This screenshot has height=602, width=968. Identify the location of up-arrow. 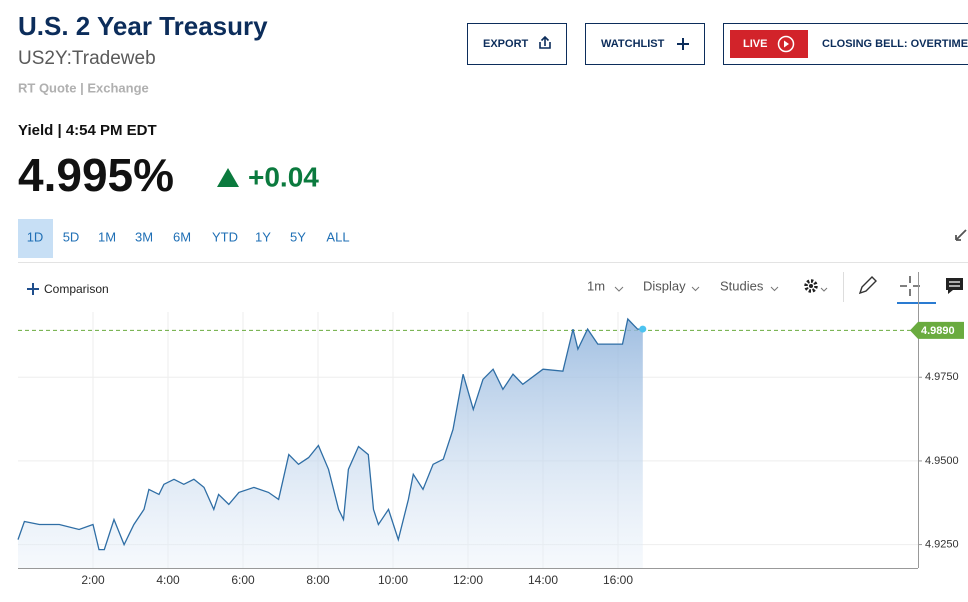
(228, 177).